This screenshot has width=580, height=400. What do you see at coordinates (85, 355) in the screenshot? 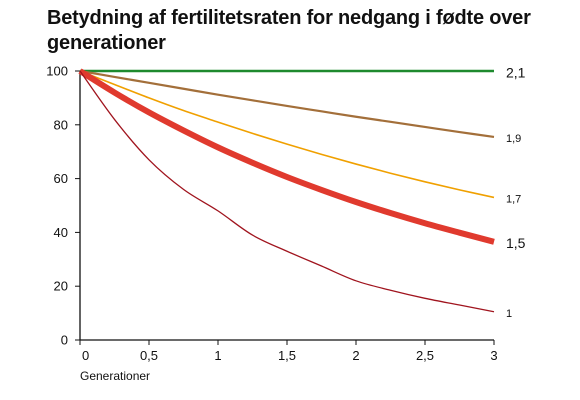
I see `x-tick-label: 0` at bounding box center [85, 355].